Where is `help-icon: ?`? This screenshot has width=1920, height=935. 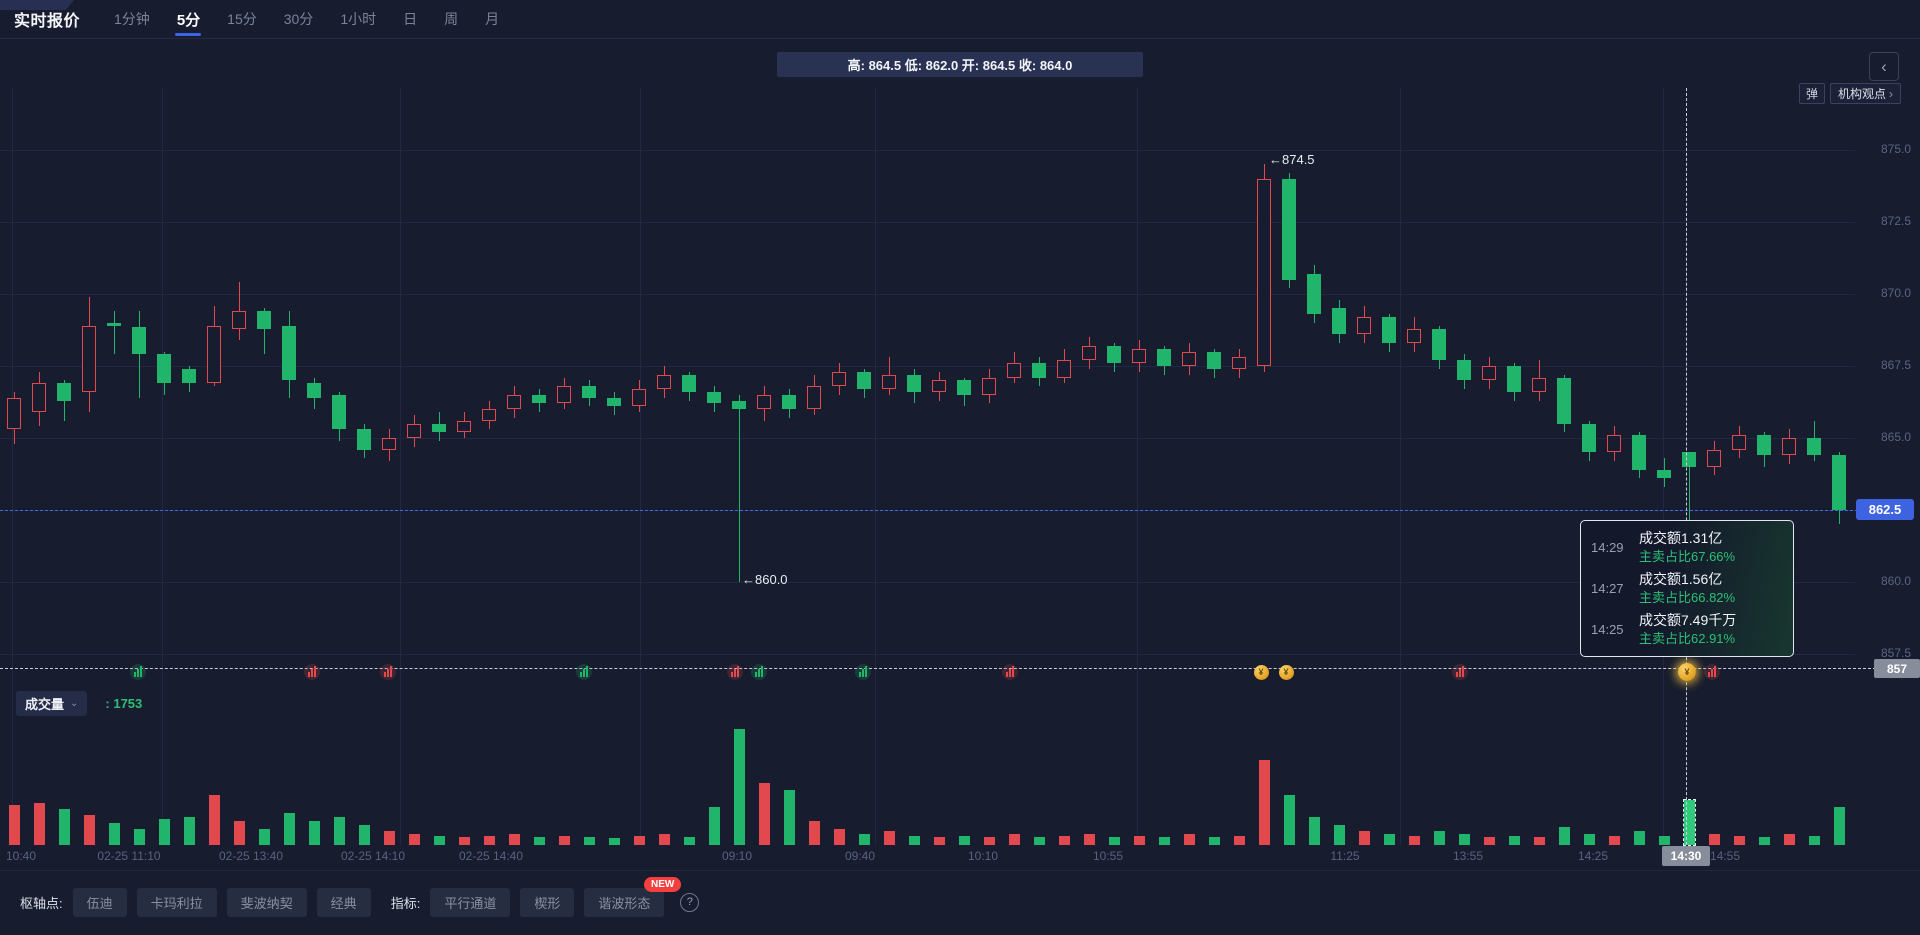 help-icon: ? is located at coordinates (690, 902).